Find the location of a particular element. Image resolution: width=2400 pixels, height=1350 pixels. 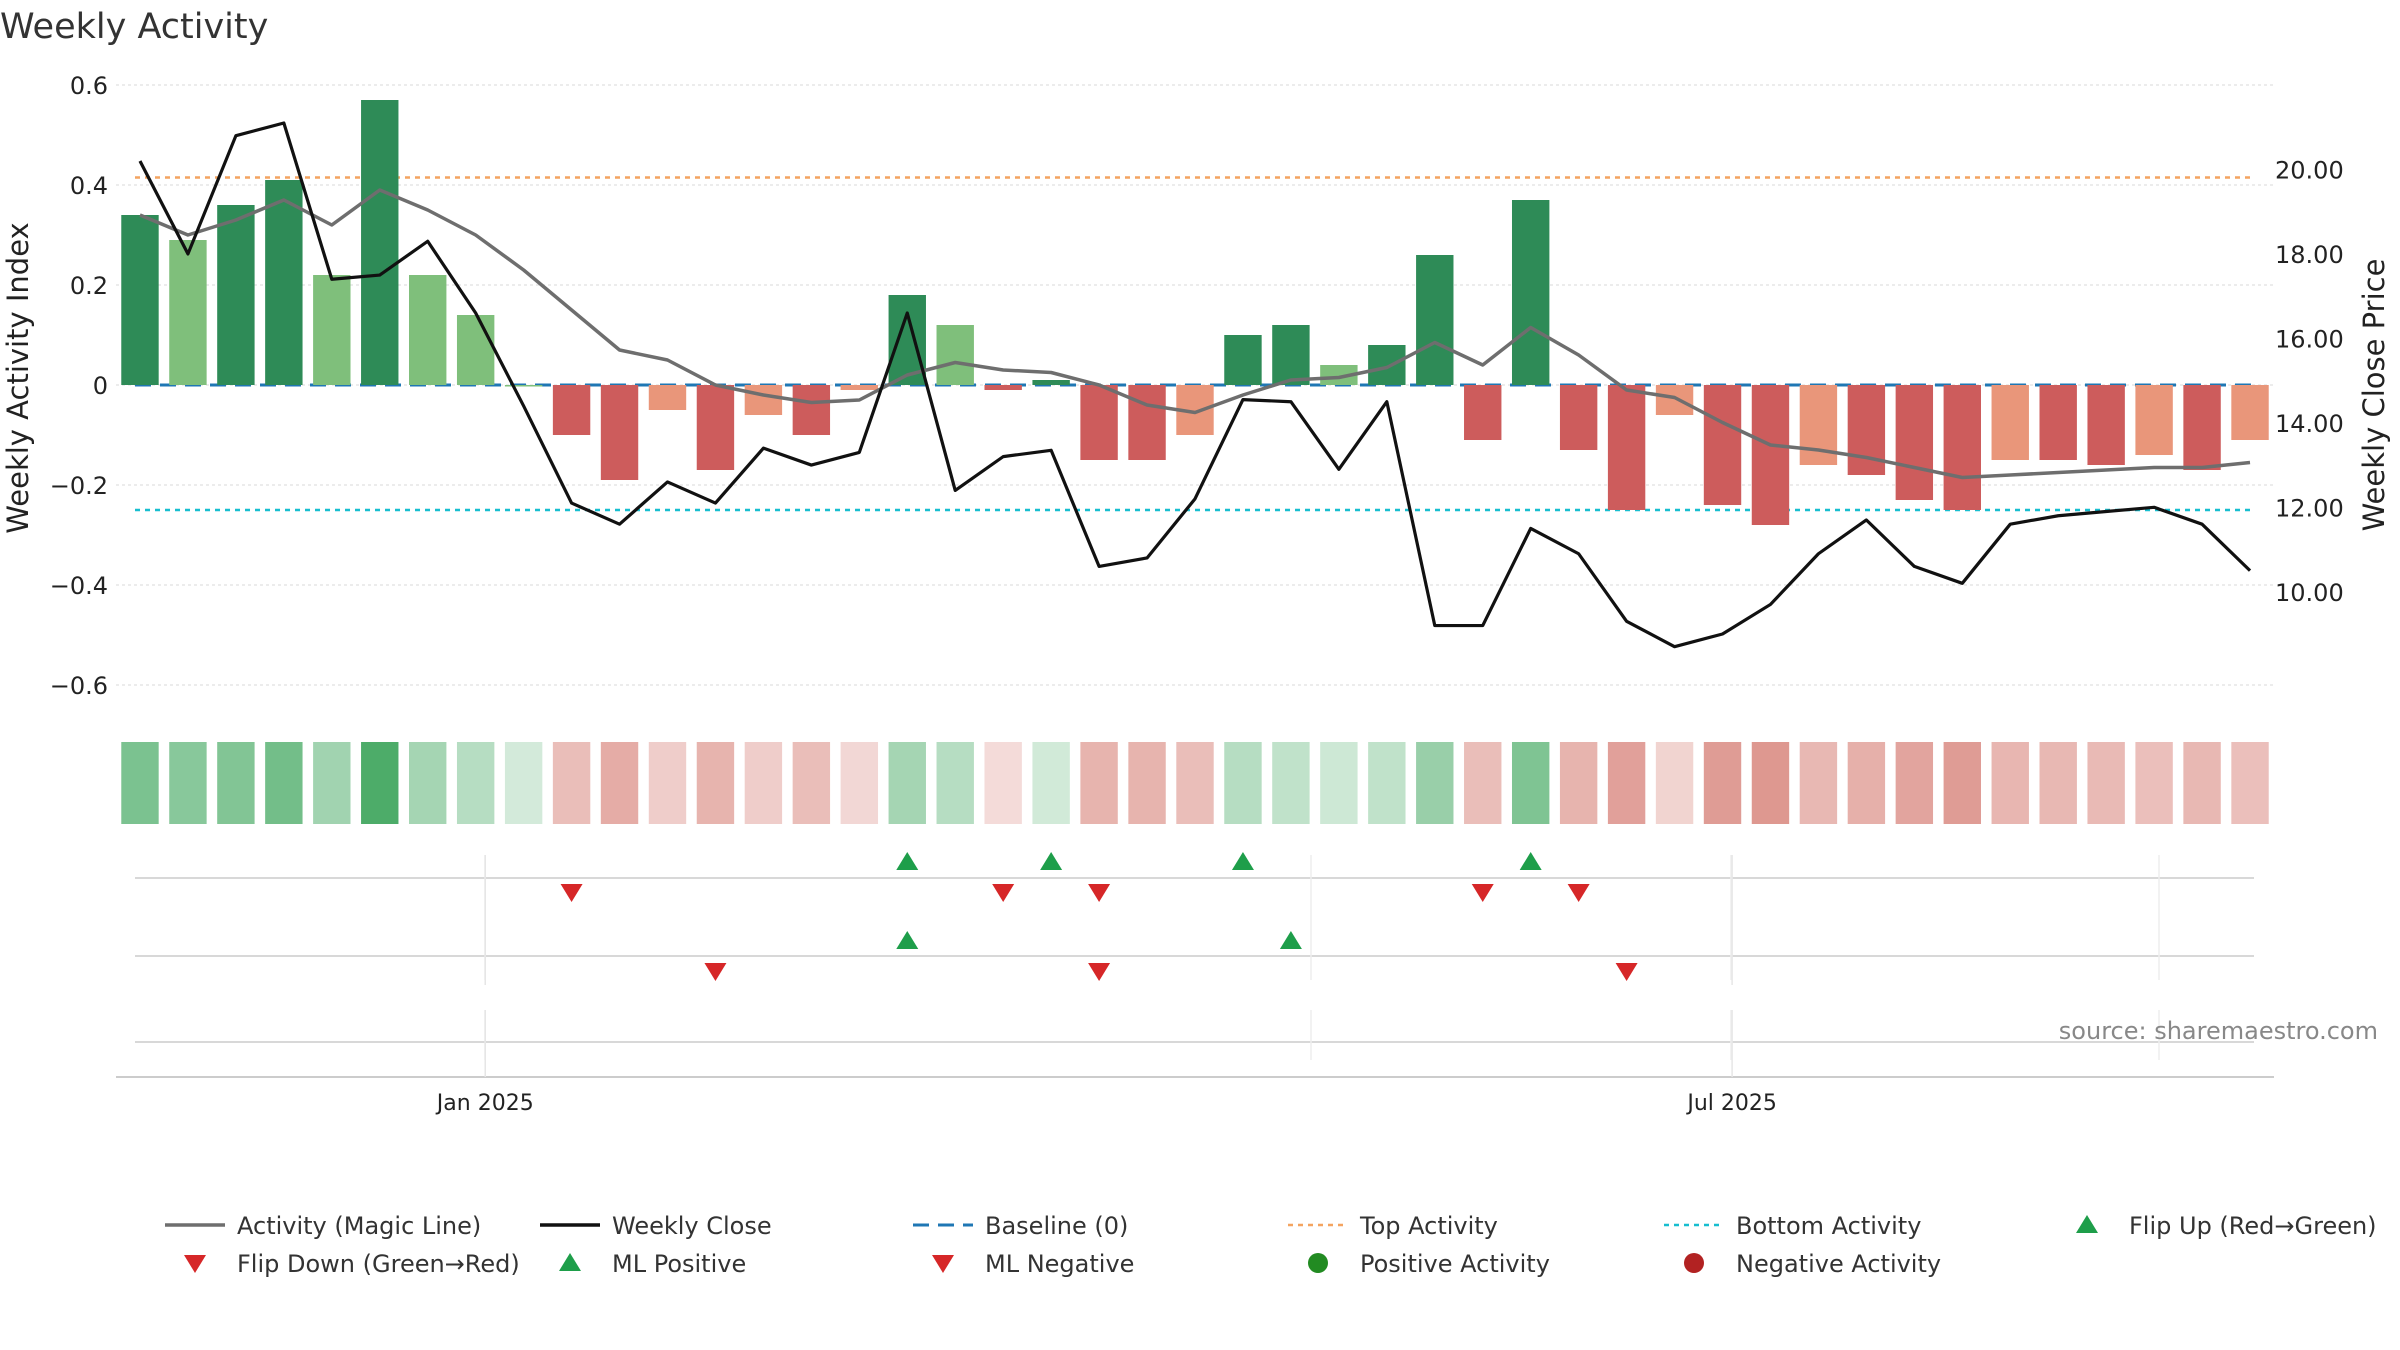

y2-tick-label: 12.00 is located at coordinates (2309, 508).